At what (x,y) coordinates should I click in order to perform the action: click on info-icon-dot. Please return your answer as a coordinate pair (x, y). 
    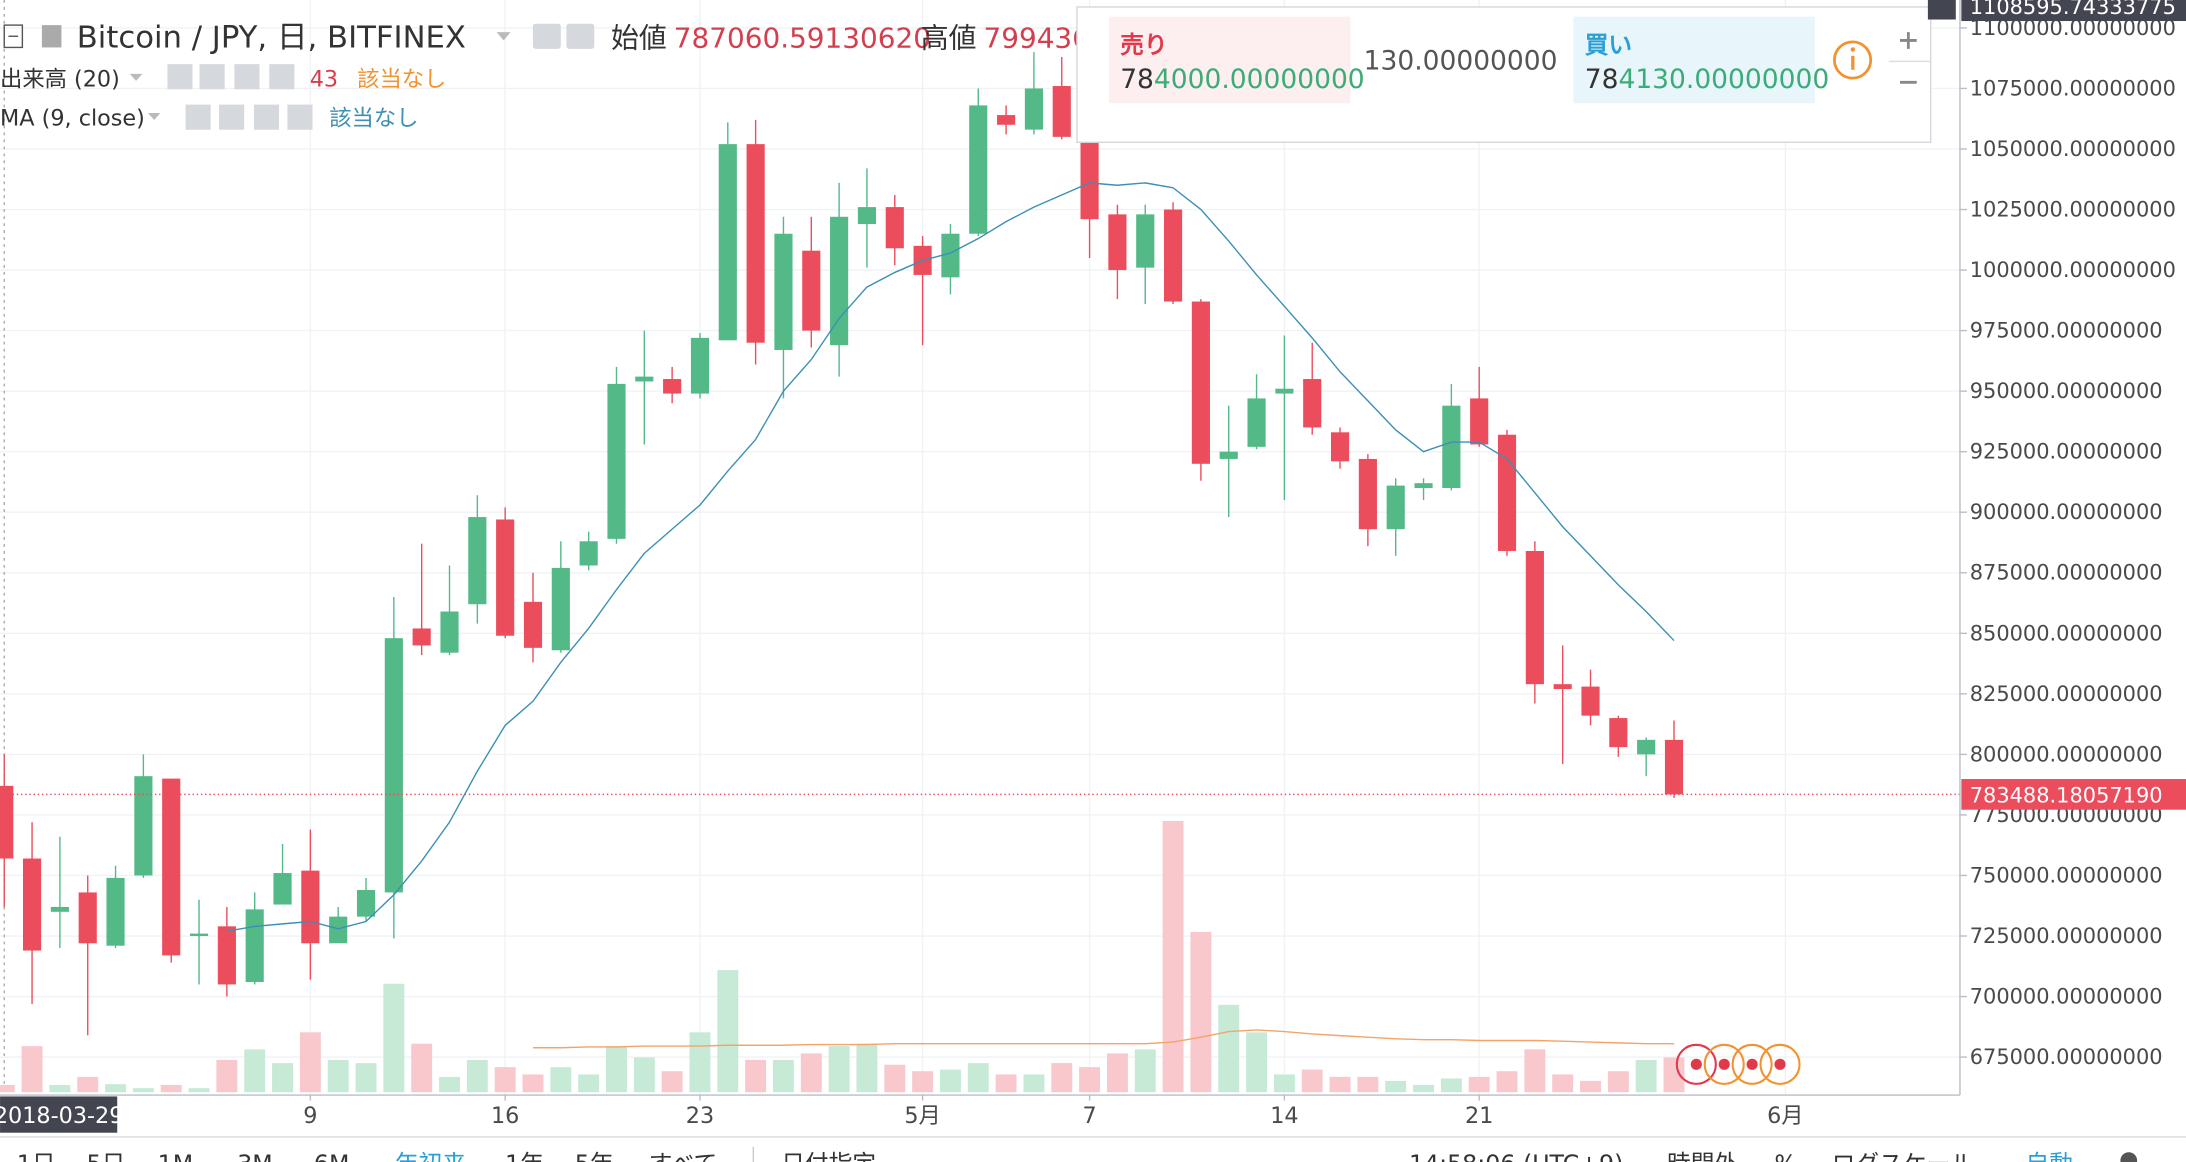
    Looking at the image, I should click on (1853, 49).